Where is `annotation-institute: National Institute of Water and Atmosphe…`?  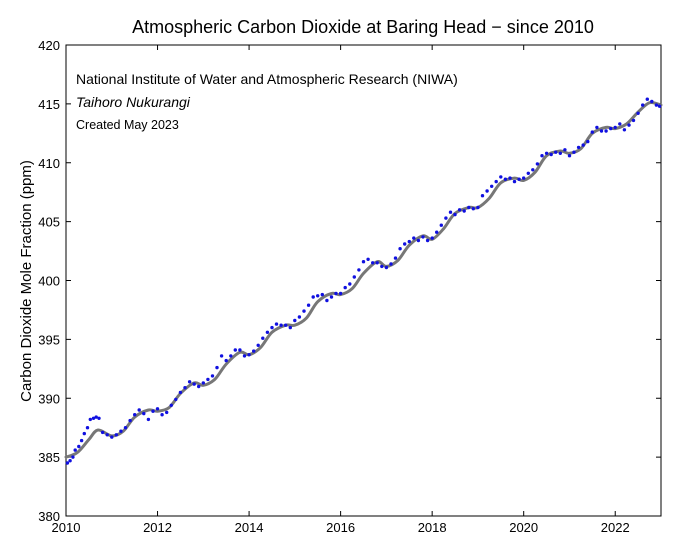 annotation-institute: National Institute of Water and Atmosphe… is located at coordinates (267, 79).